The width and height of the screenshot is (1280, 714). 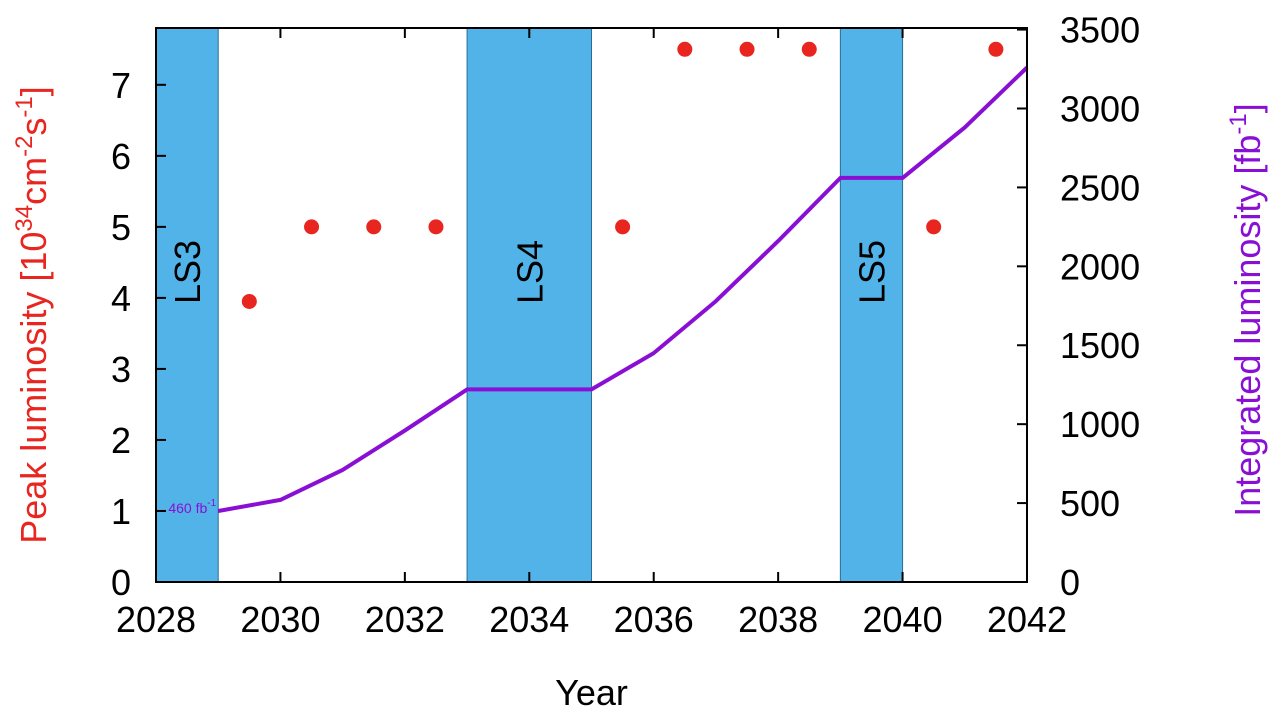 What do you see at coordinates (121, 227) in the screenshot?
I see `y-left-tick-label: 5` at bounding box center [121, 227].